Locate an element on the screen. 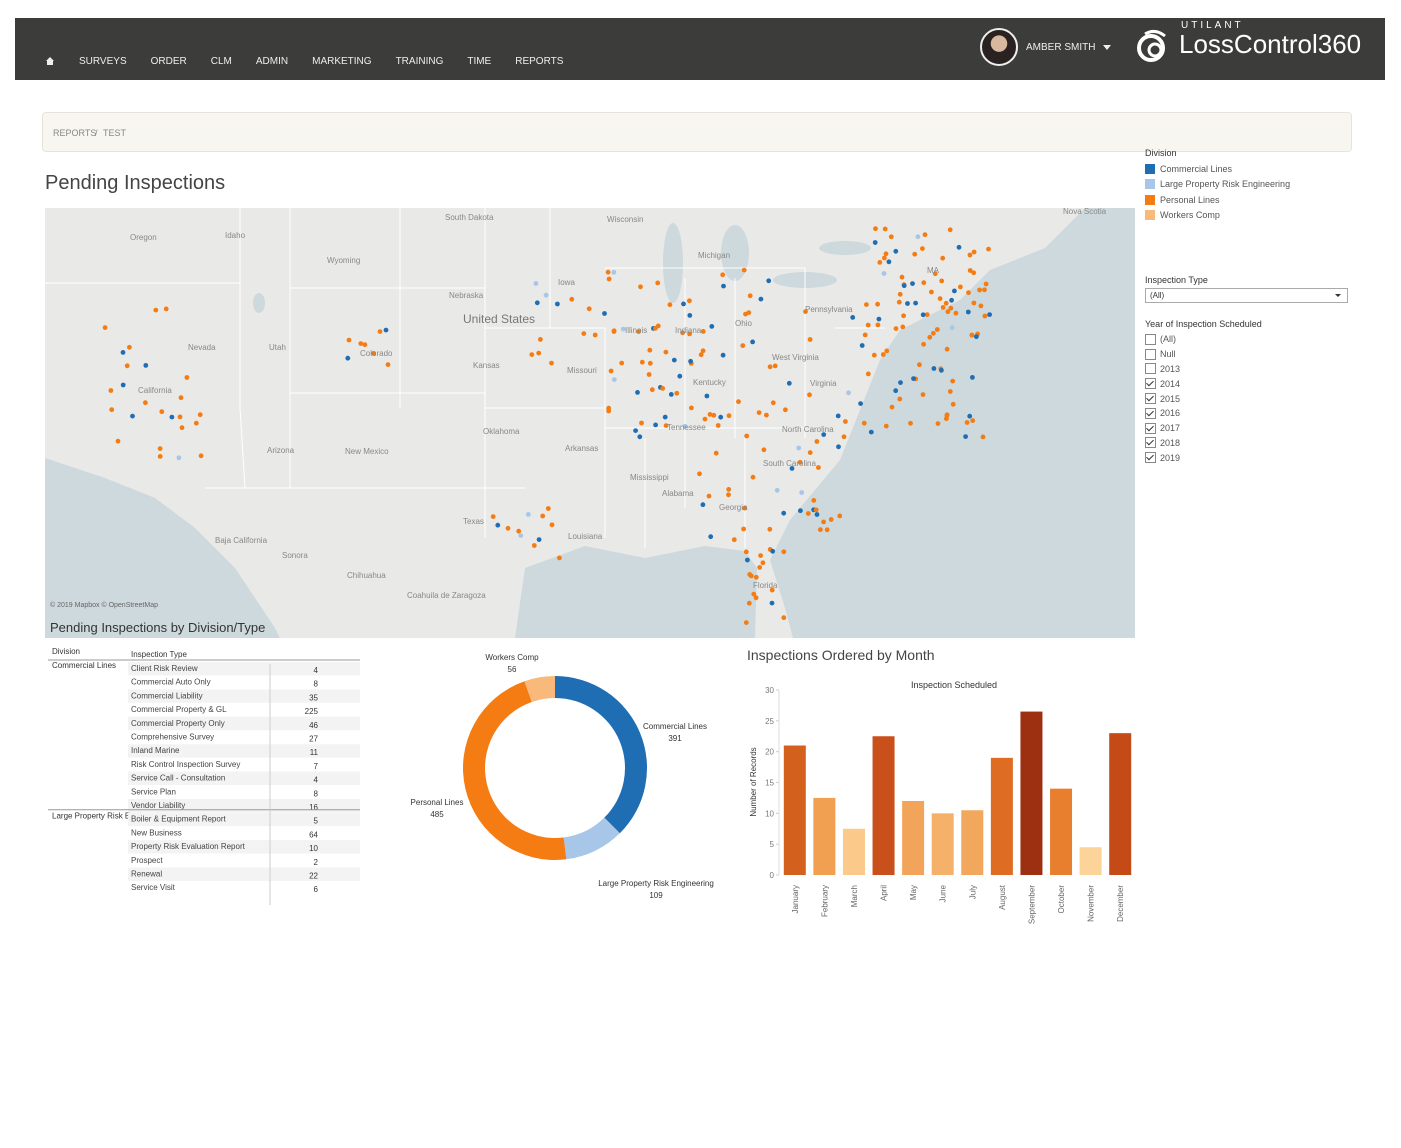 This screenshot has width=1401, height=1148. inspection-type: Service Visit is located at coordinates (153, 887).